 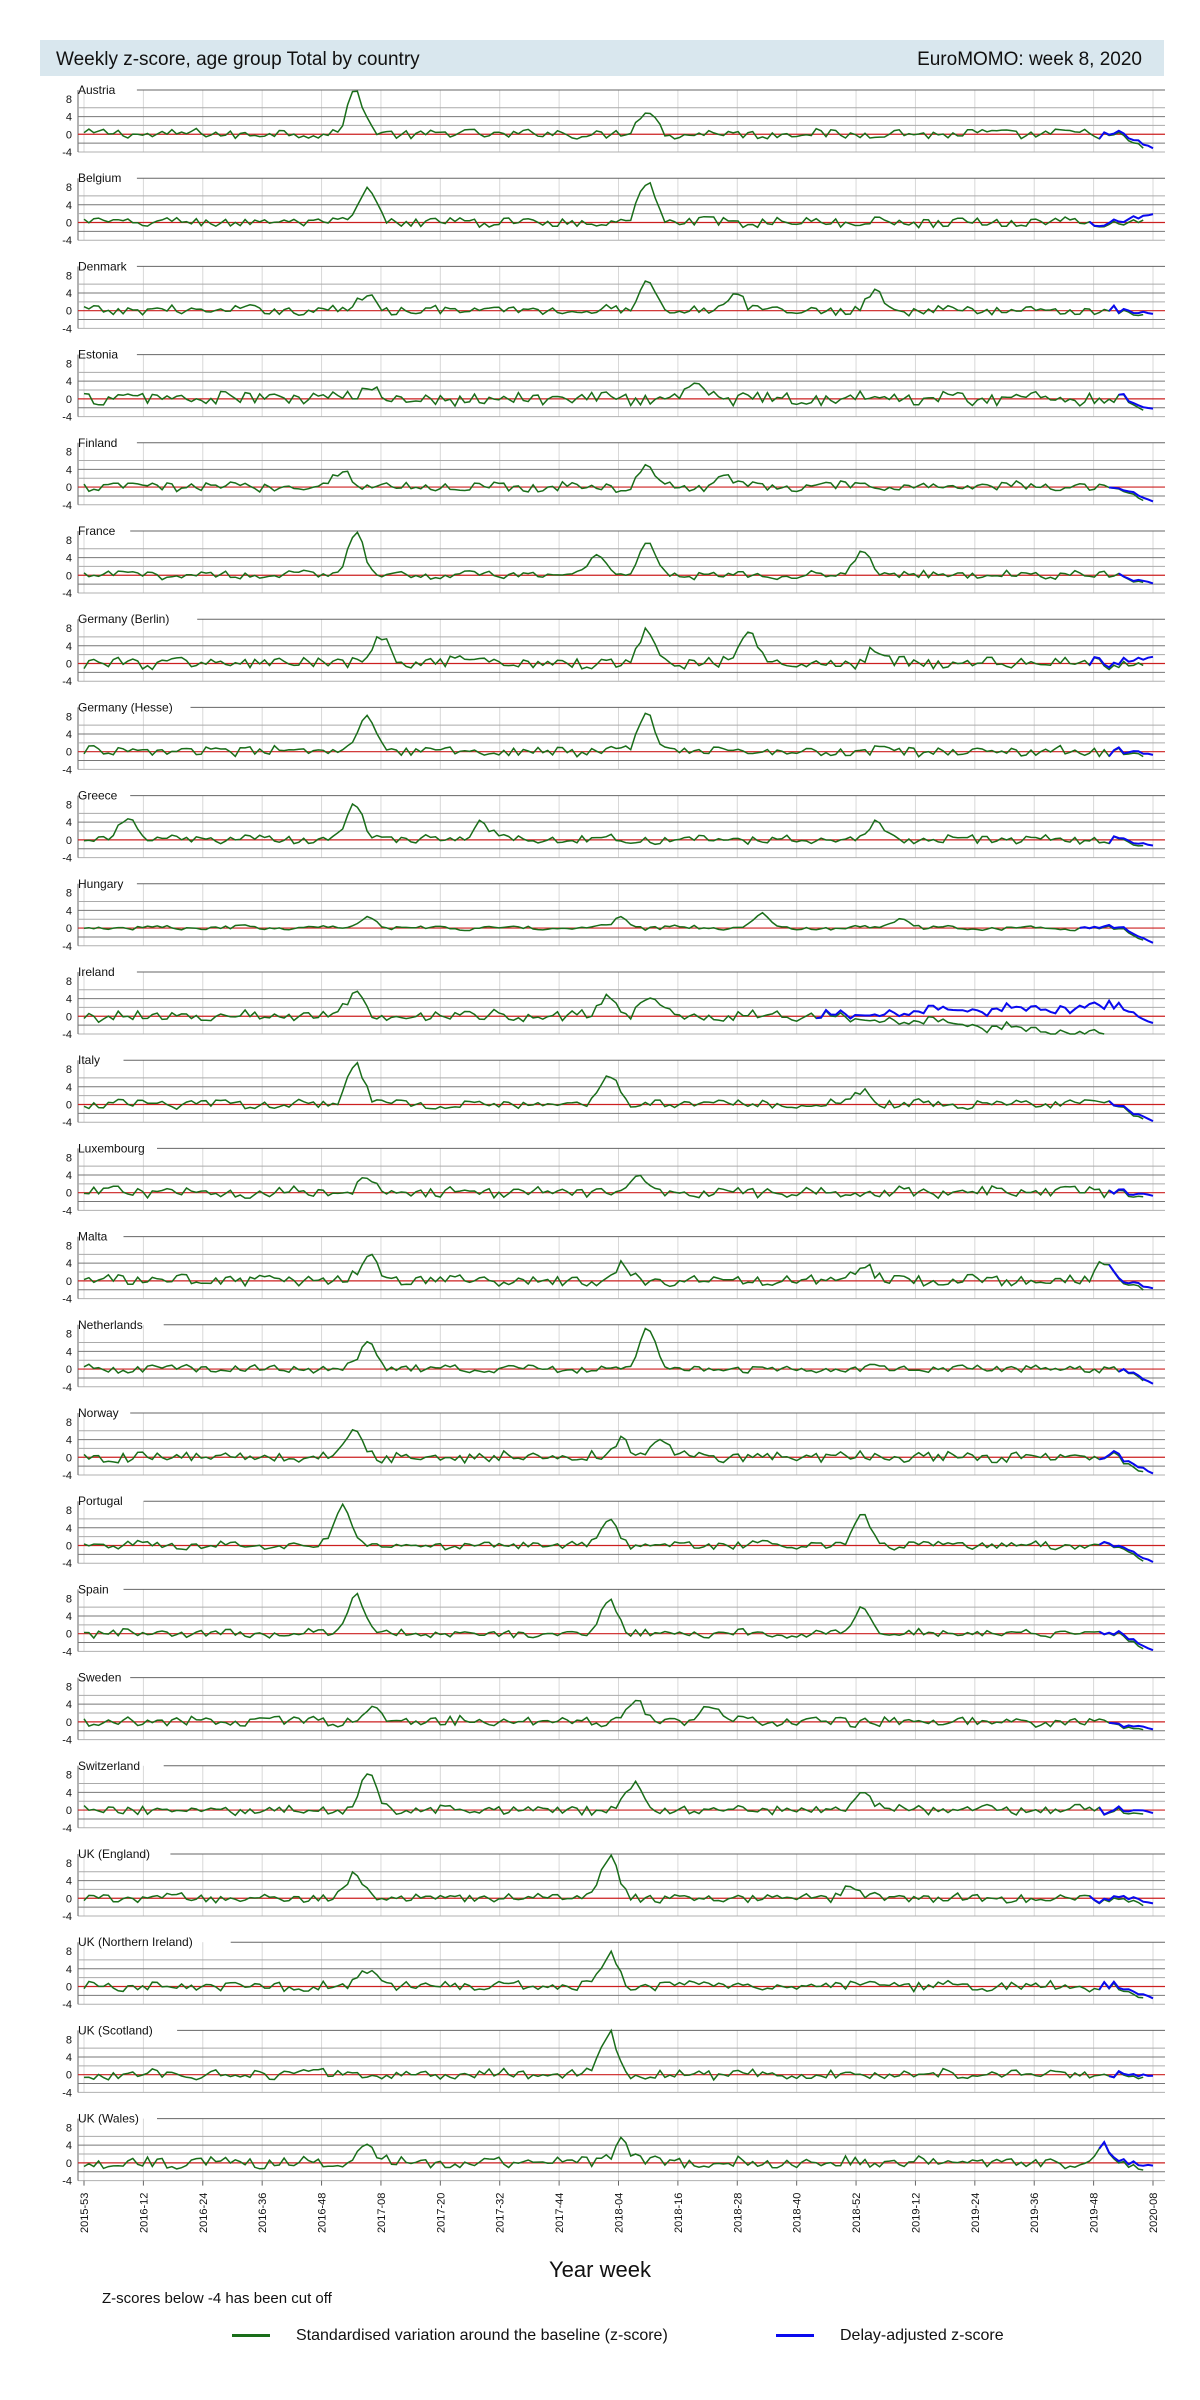 I want to click on x-tick-label: 2018-40, so click(x=798, y=2213).